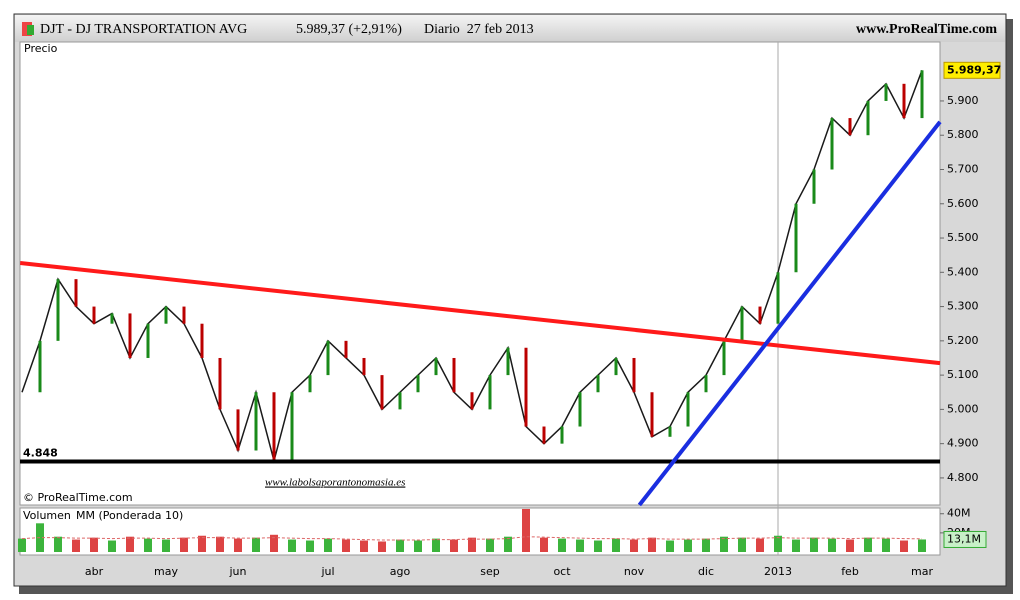 The height and width of the screenshot is (600, 1020). I want to click on x-tick-label: dic, so click(706, 571).